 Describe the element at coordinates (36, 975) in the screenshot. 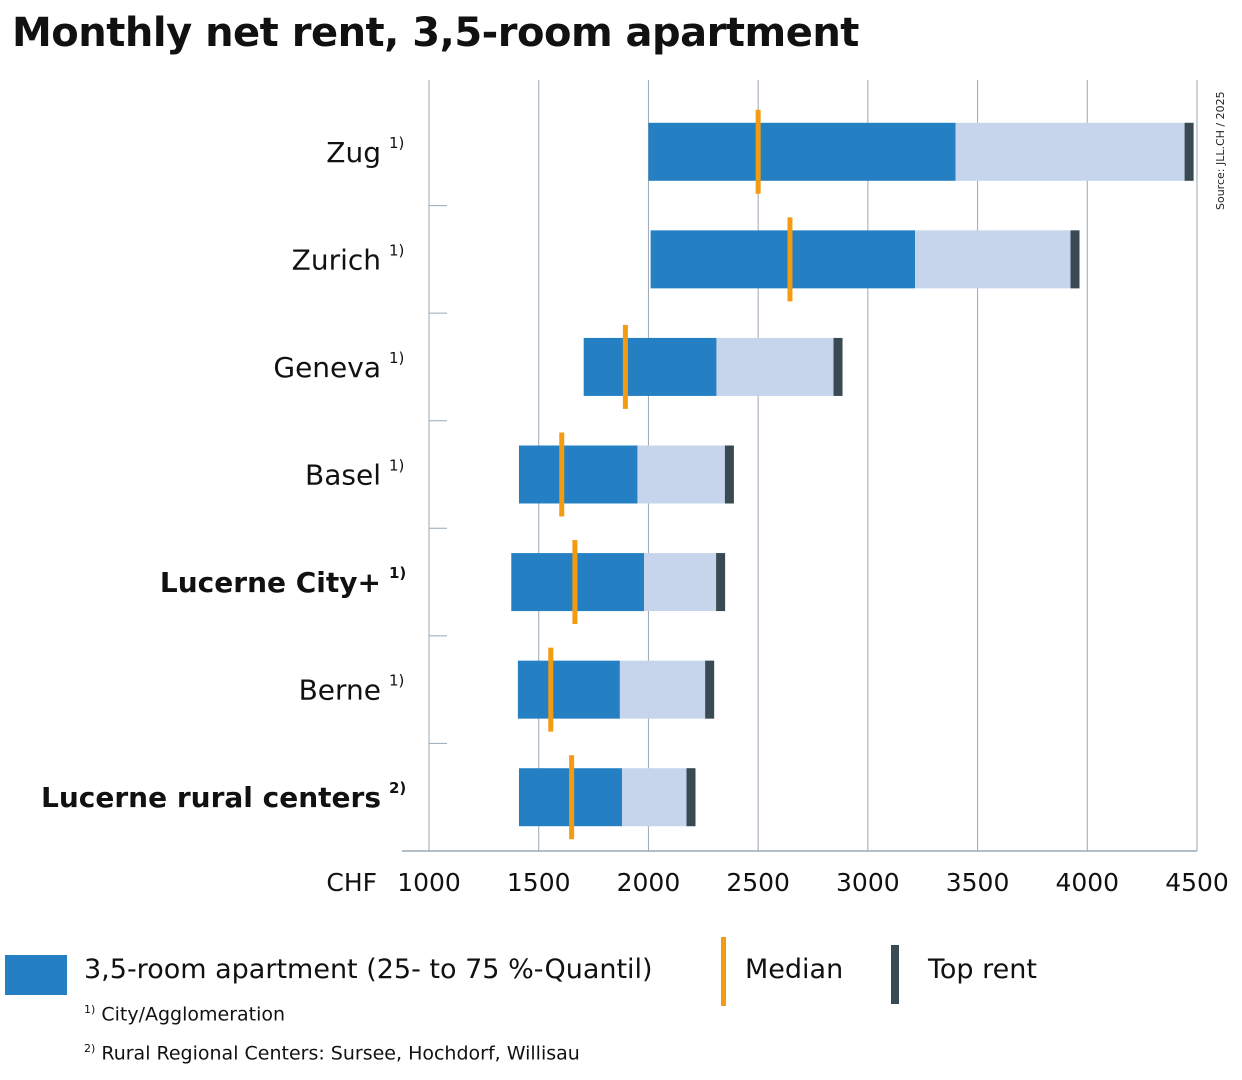

I see `legend-range-swatch` at that location.